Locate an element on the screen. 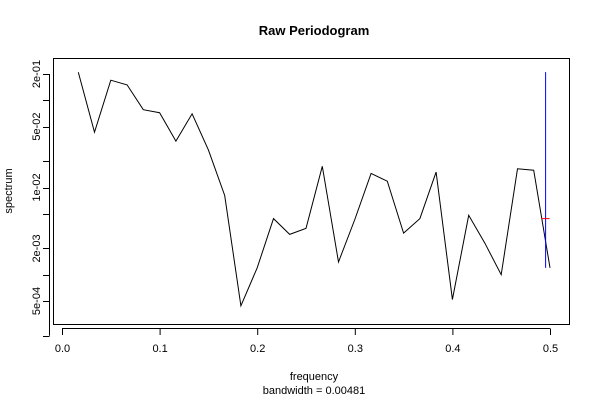 The height and width of the screenshot is (400, 599). x-tick-label: 0.2 is located at coordinates (257, 349).